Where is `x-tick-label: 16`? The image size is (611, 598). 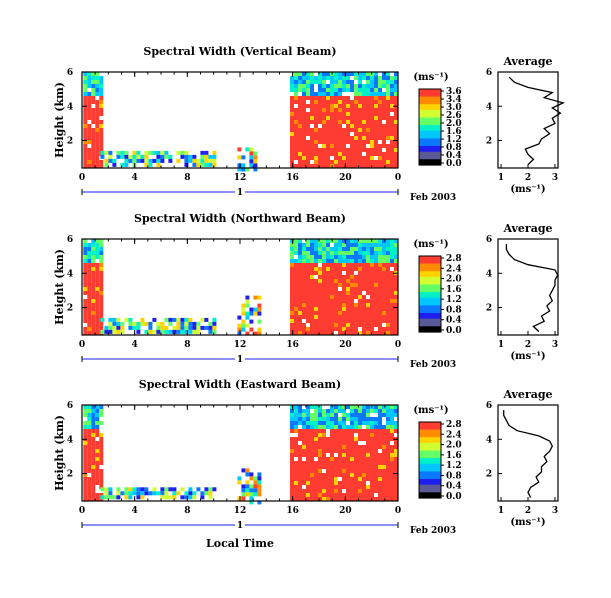 x-tick-label: 16 is located at coordinates (292, 178).